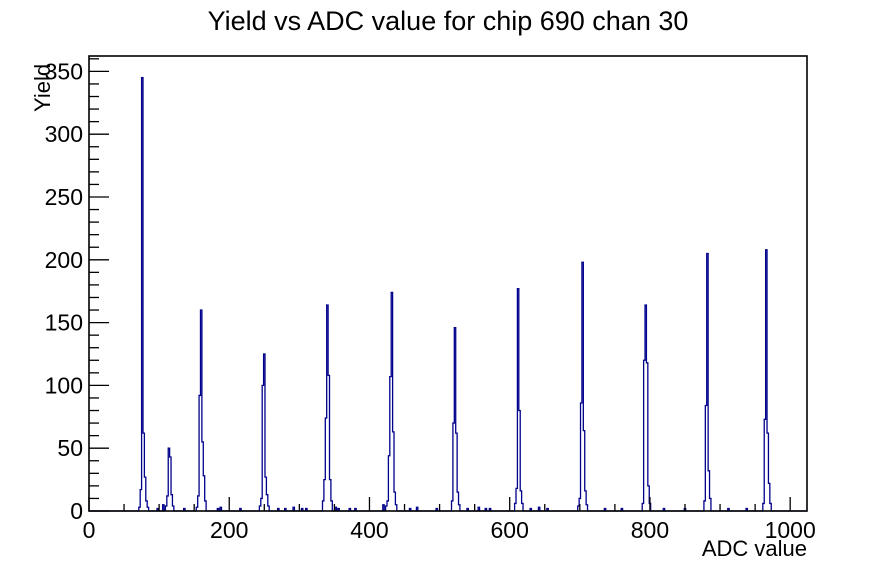  I want to click on x-tick-label: 800, so click(650, 530).